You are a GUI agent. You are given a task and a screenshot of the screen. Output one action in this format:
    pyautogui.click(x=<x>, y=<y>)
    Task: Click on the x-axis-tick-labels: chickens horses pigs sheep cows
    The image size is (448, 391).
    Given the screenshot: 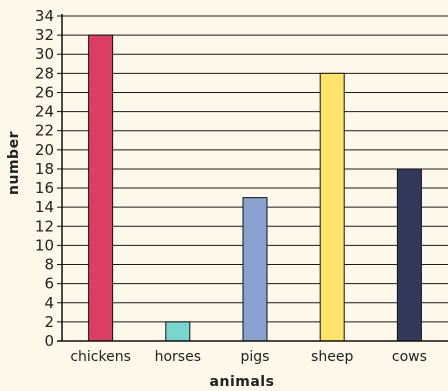 What is the action you would take?
    pyautogui.click(x=248, y=357)
    